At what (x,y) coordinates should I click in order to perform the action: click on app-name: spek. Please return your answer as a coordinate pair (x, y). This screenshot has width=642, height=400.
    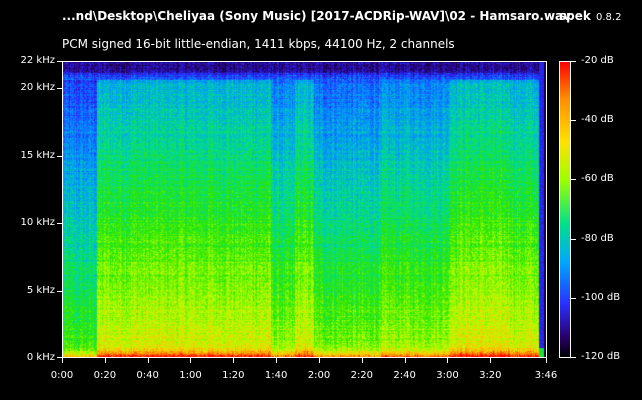
    Looking at the image, I should click on (575, 16).